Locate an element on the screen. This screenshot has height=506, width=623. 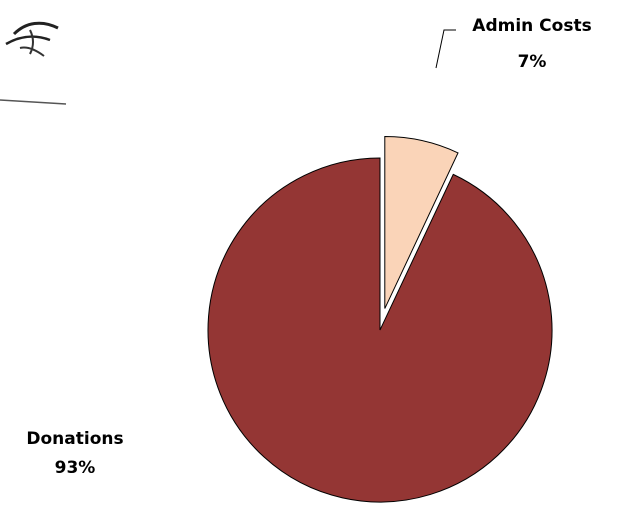
admin-costs-leader-line is located at coordinates (445, 49).